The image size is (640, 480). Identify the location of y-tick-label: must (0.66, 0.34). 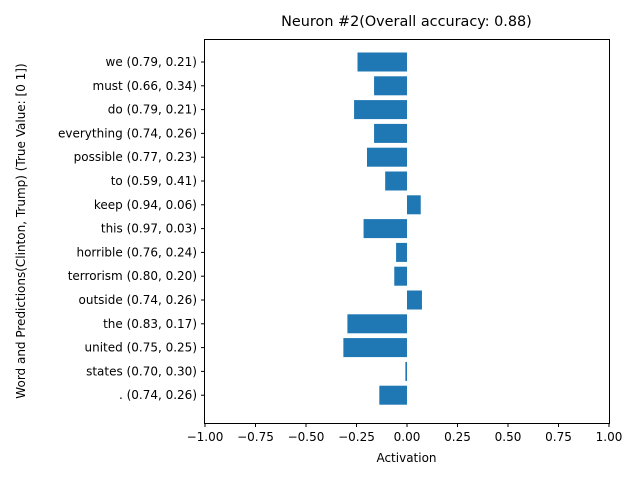
(145, 86).